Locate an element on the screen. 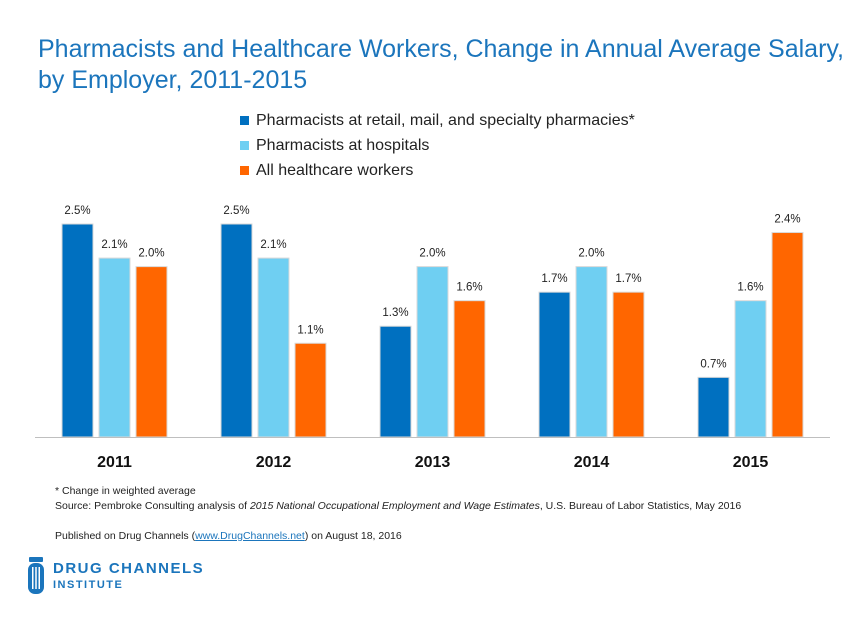 The height and width of the screenshot is (635, 860). data-label-2012-series-3: 1.1% is located at coordinates (310, 330).